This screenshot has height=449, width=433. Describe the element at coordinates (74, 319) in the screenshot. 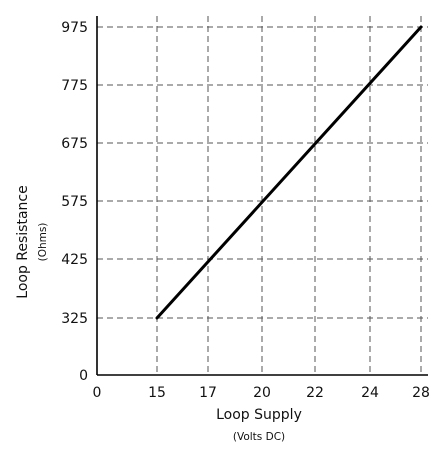

I see `y-tick-label-325: 325` at that location.